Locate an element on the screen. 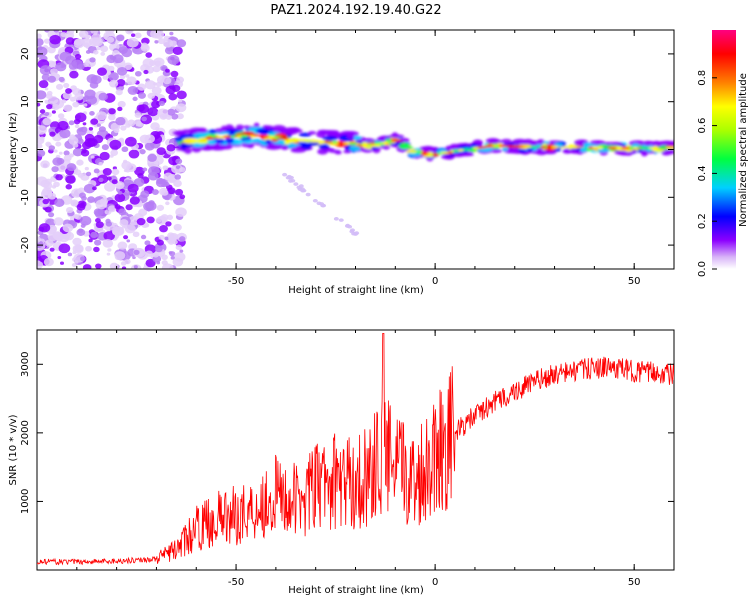 The width and height of the screenshot is (750, 600). spectrogram-ridge is located at coordinates (423, 142).